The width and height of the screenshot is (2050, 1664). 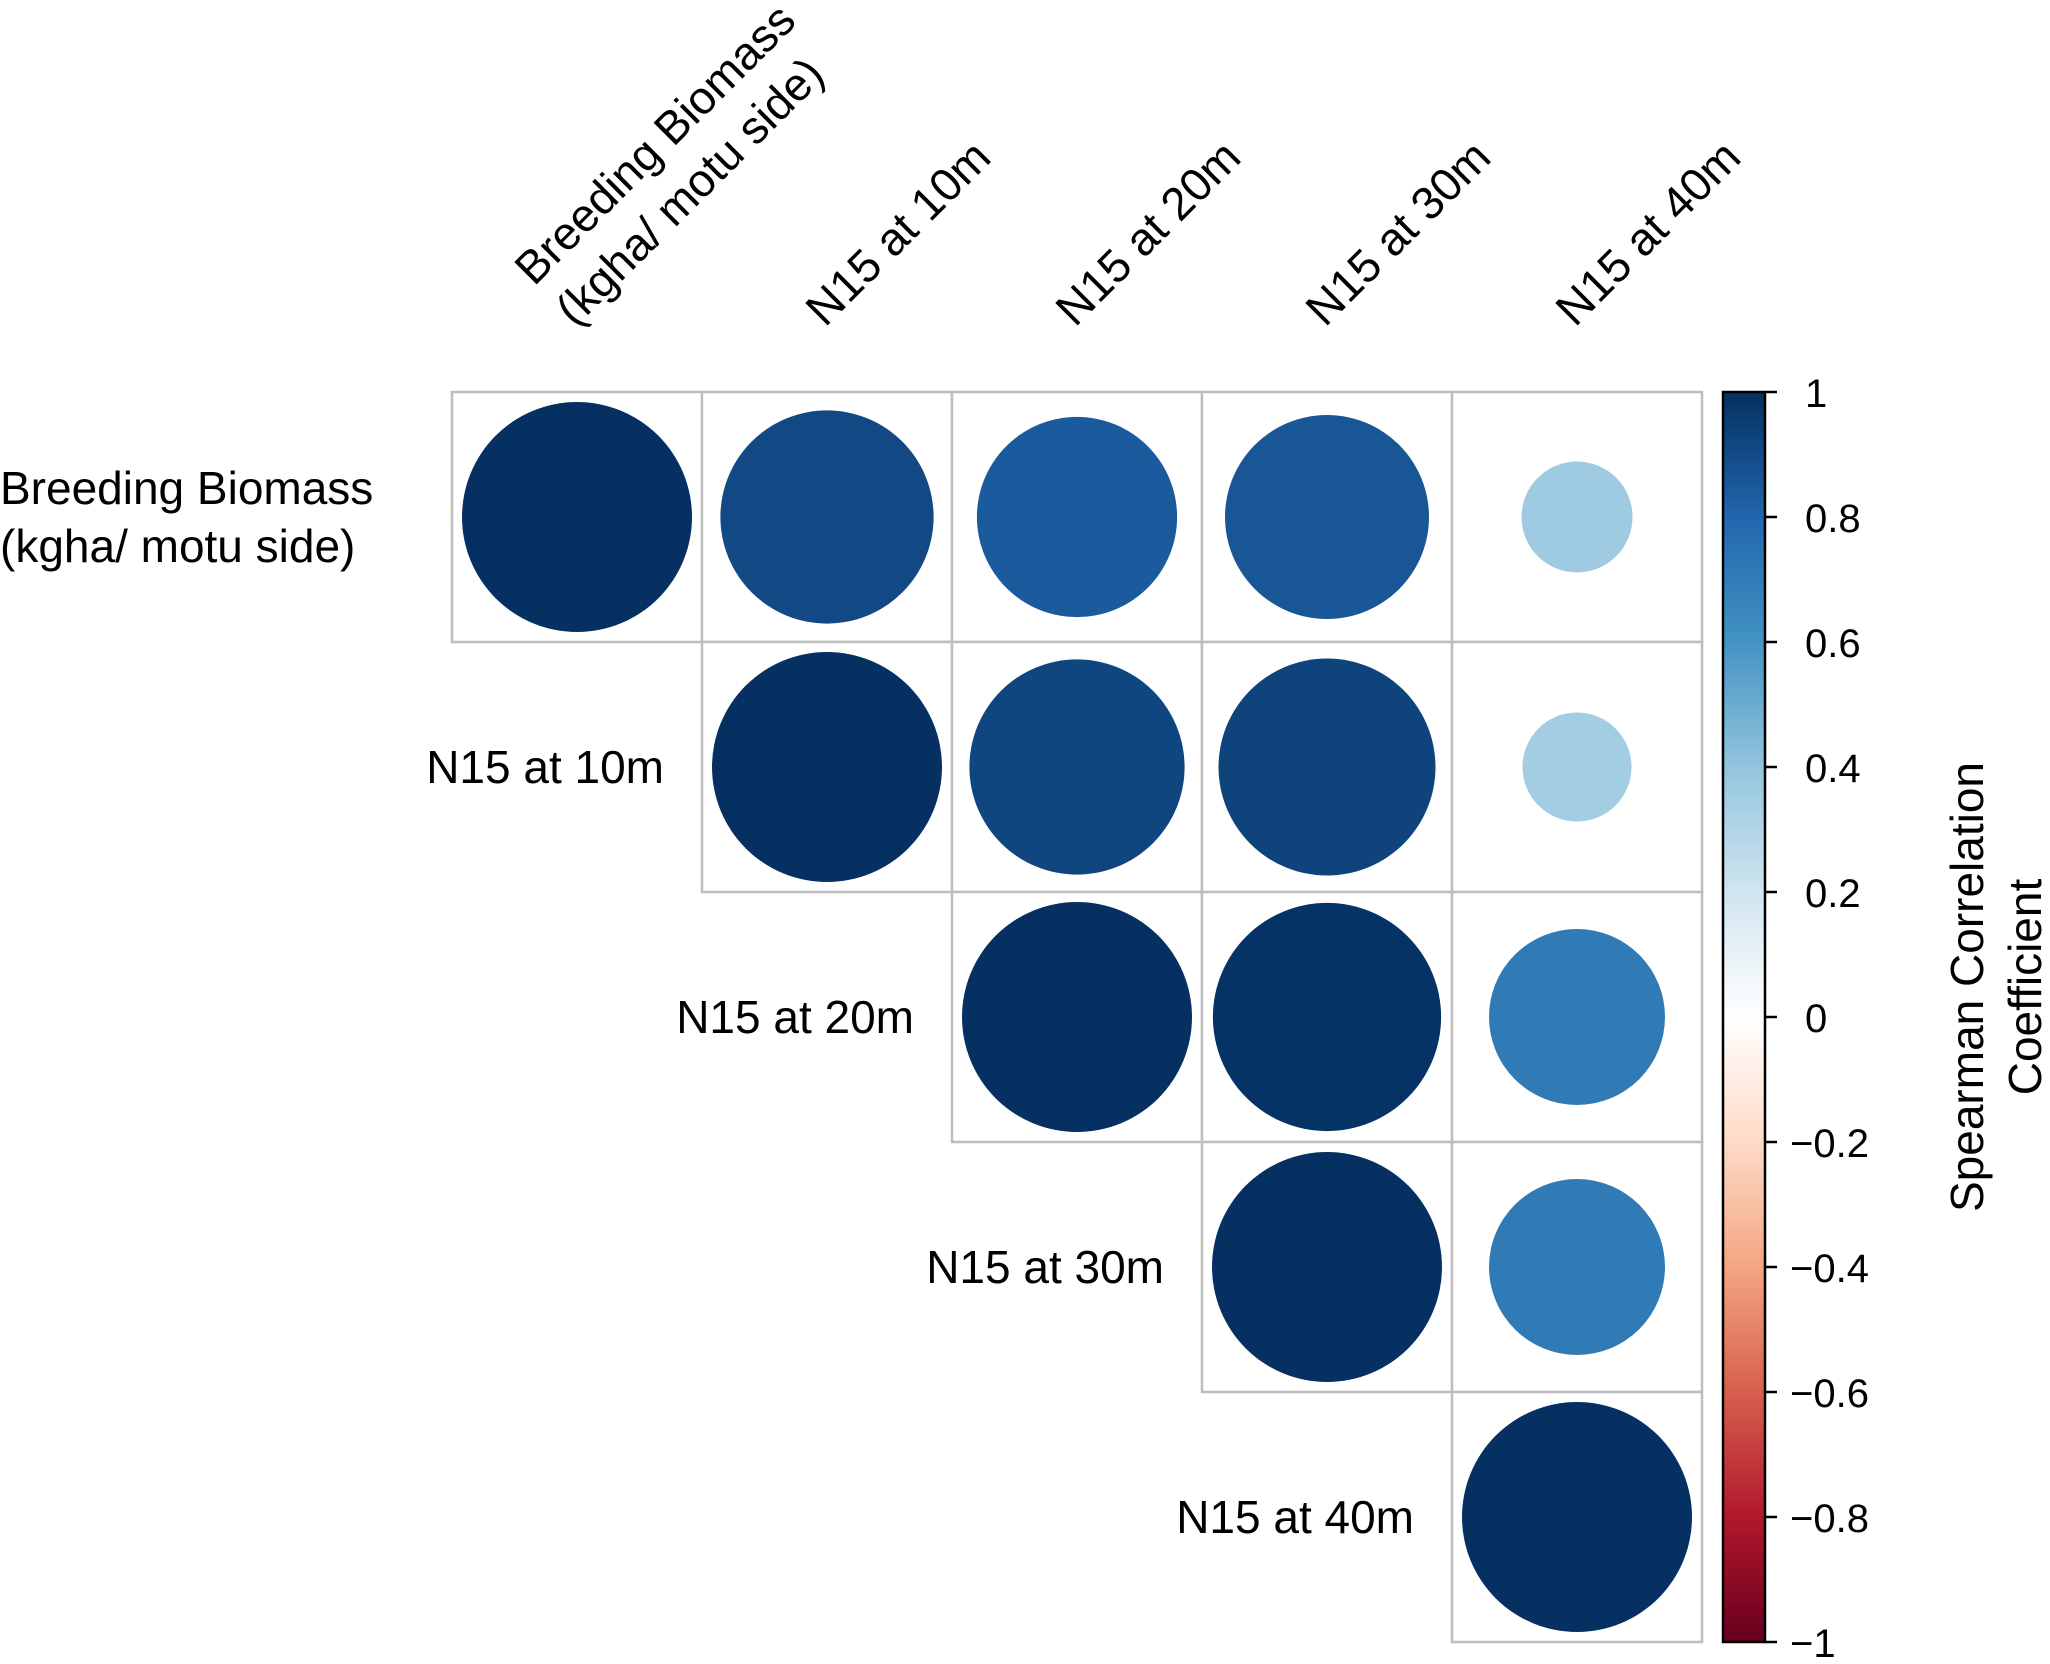 I want to click on color-bar-title-line: Coefficient, so click(x=2024, y=987).